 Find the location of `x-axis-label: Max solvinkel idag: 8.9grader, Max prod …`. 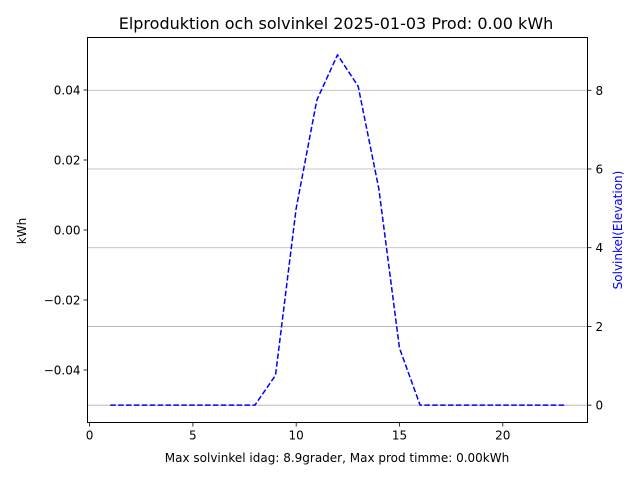

x-axis-label: Max solvinkel idag: 8.9grader, Max prod … is located at coordinates (337, 458).